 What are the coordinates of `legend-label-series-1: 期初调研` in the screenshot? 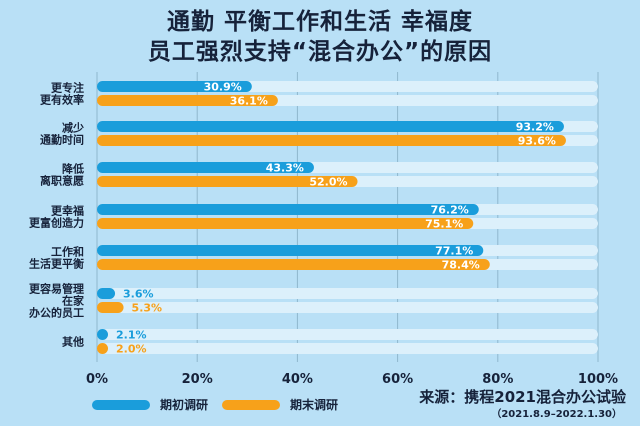 It's located at (184, 405).